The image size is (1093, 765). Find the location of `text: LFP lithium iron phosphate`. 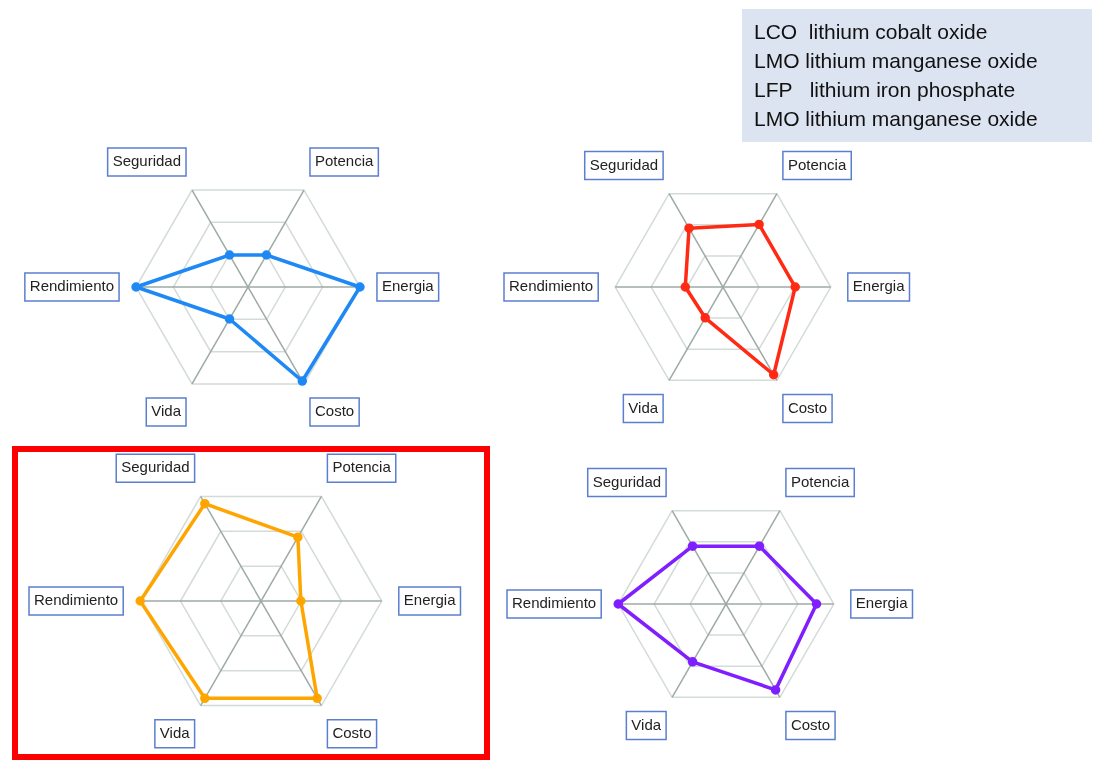

text: LFP lithium iron phosphate is located at coordinates (885, 90).